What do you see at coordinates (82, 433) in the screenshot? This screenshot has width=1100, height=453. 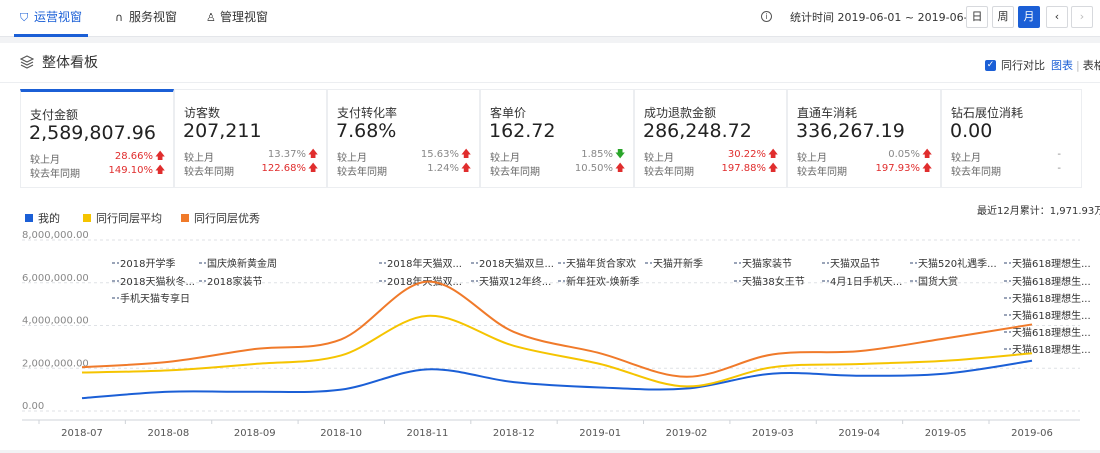 I see `x-tick-label: 2018-07` at bounding box center [82, 433].